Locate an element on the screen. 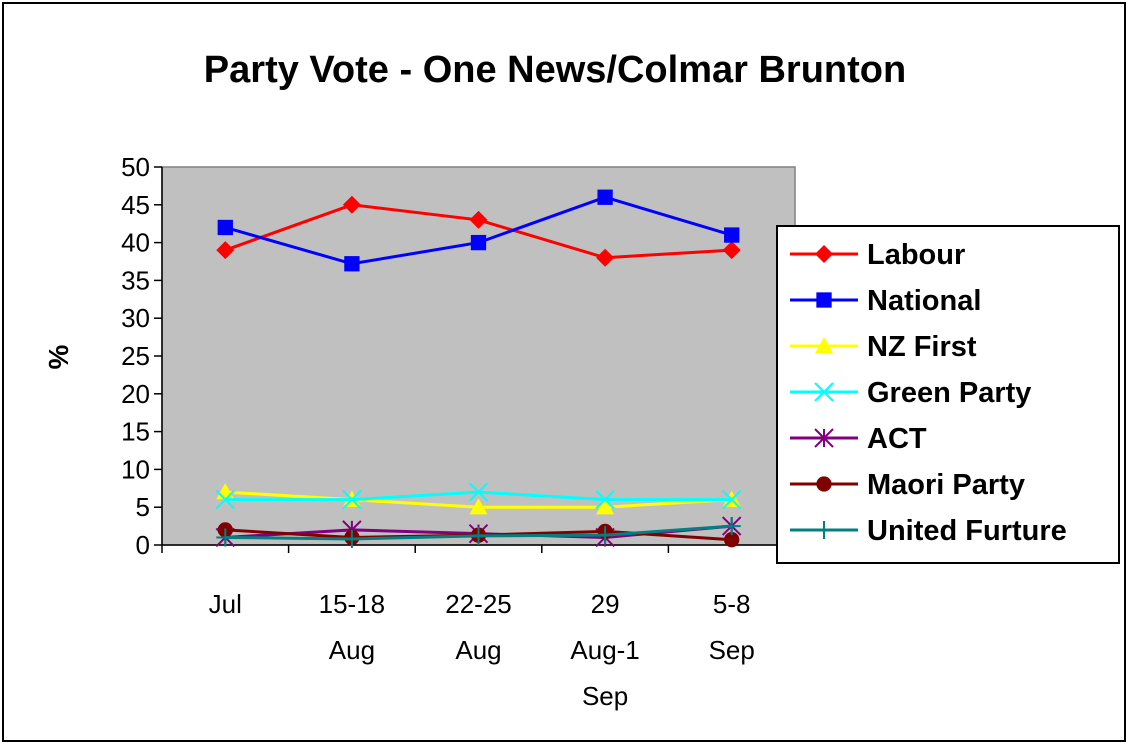 This screenshot has height=746, width=1130. x-tick-label: 22-25 is located at coordinates (478, 604).